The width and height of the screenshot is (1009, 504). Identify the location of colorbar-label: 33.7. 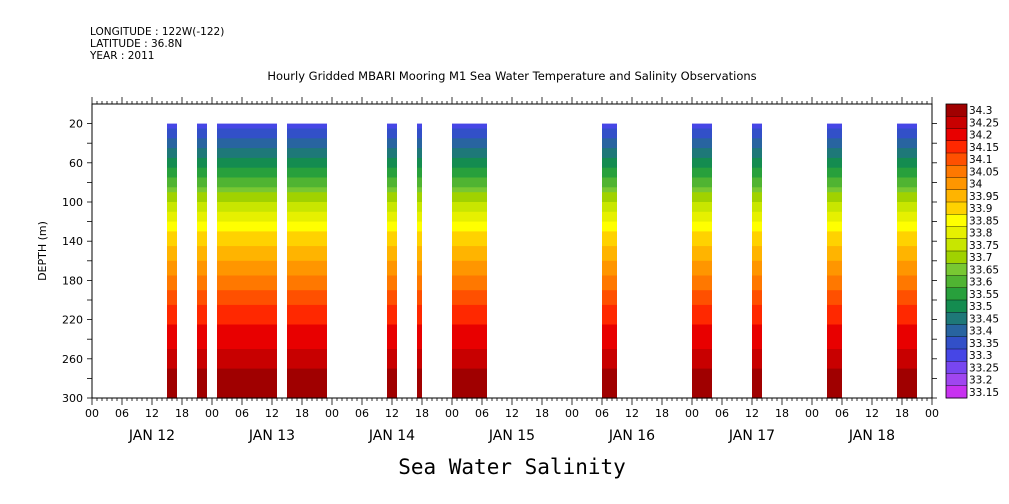
(980, 258).